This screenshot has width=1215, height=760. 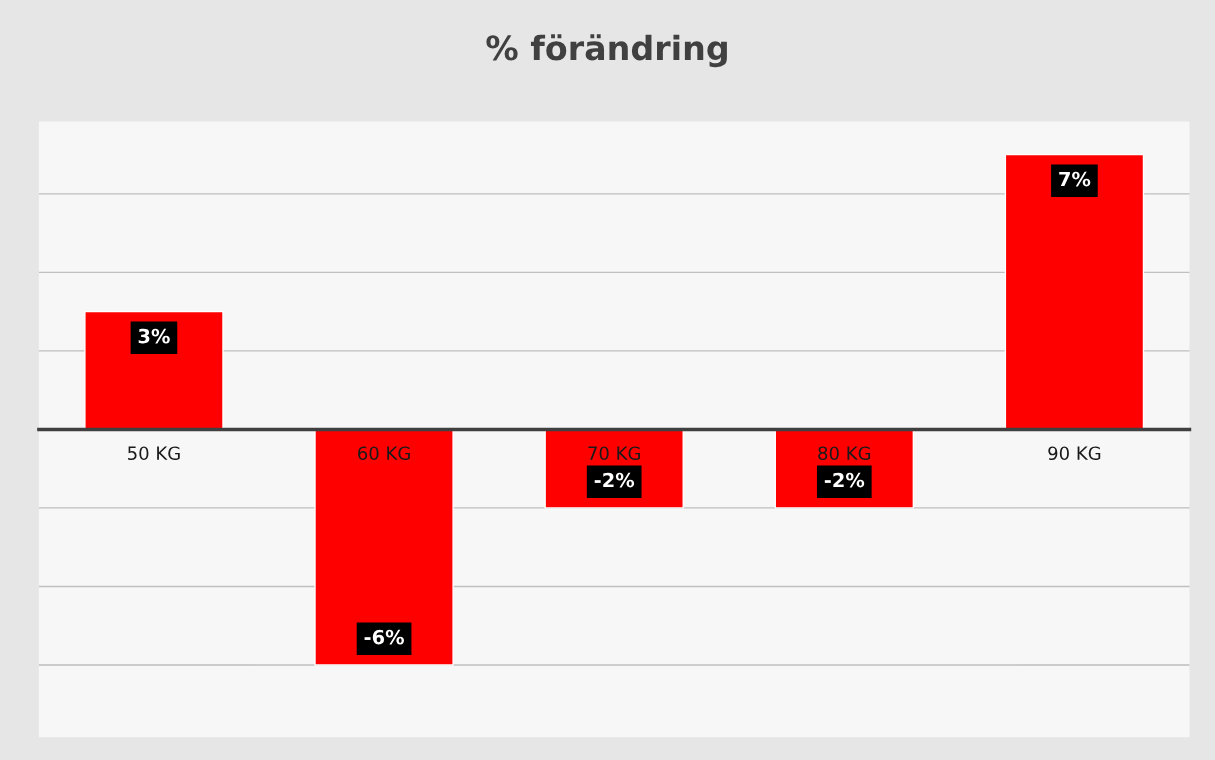 What do you see at coordinates (154, 453) in the screenshot?
I see `x-tick-label: 50 KG` at bounding box center [154, 453].